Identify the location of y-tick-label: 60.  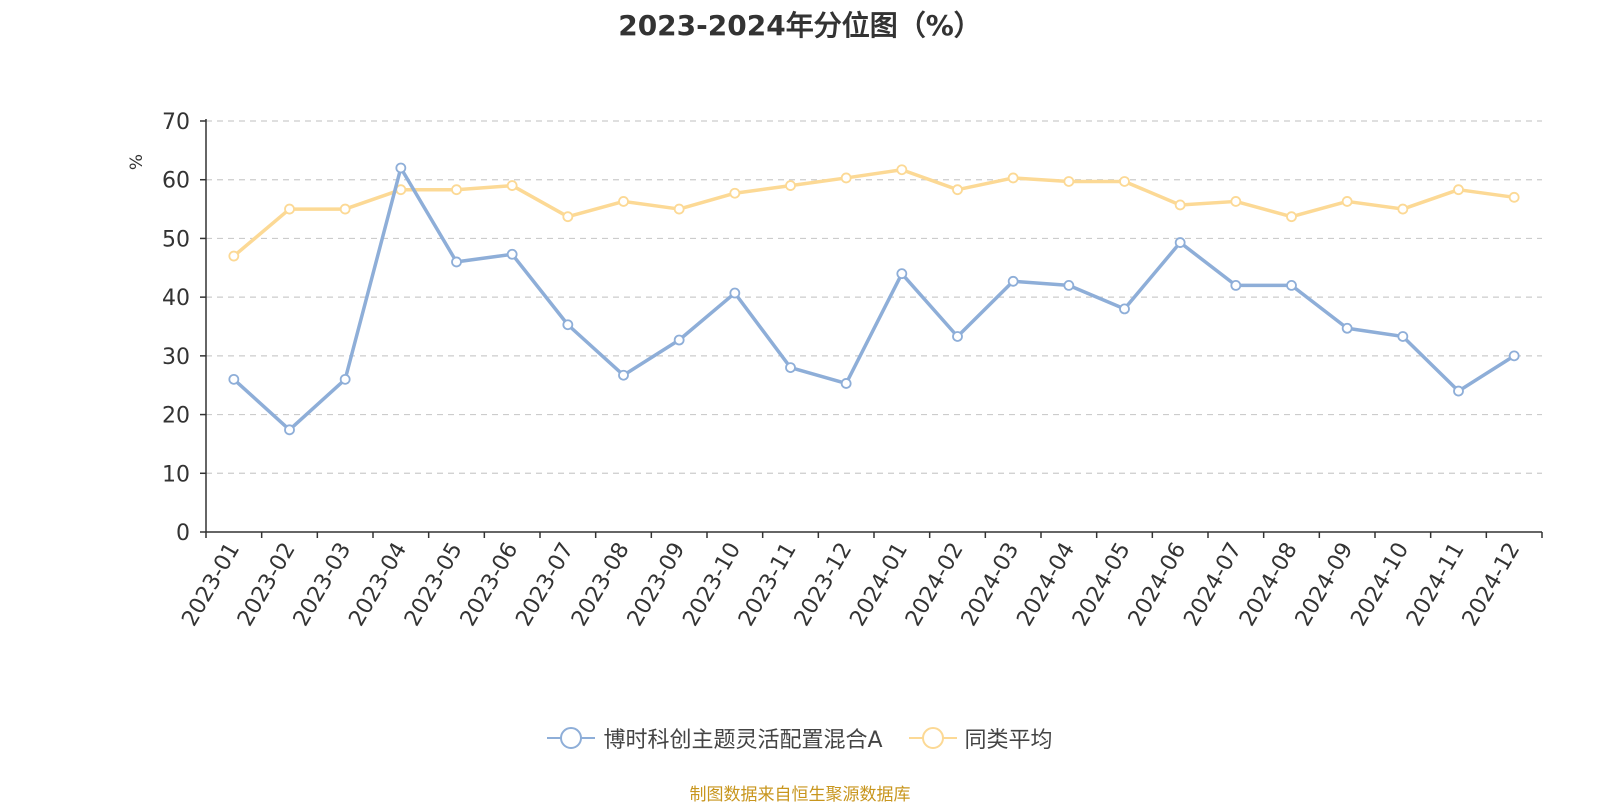
(176, 181).